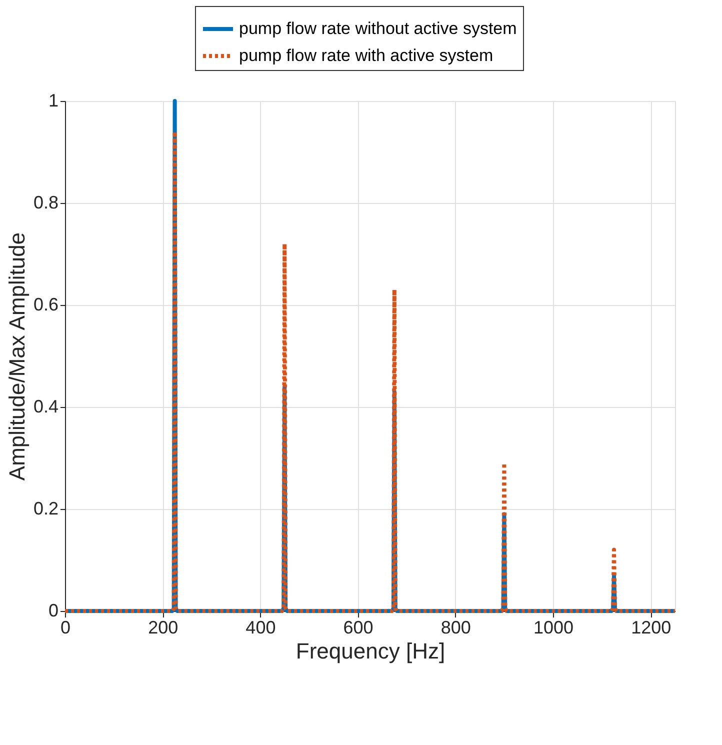  Describe the element at coordinates (53, 610) in the screenshot. I see `y-tick-label: 0` at that location.